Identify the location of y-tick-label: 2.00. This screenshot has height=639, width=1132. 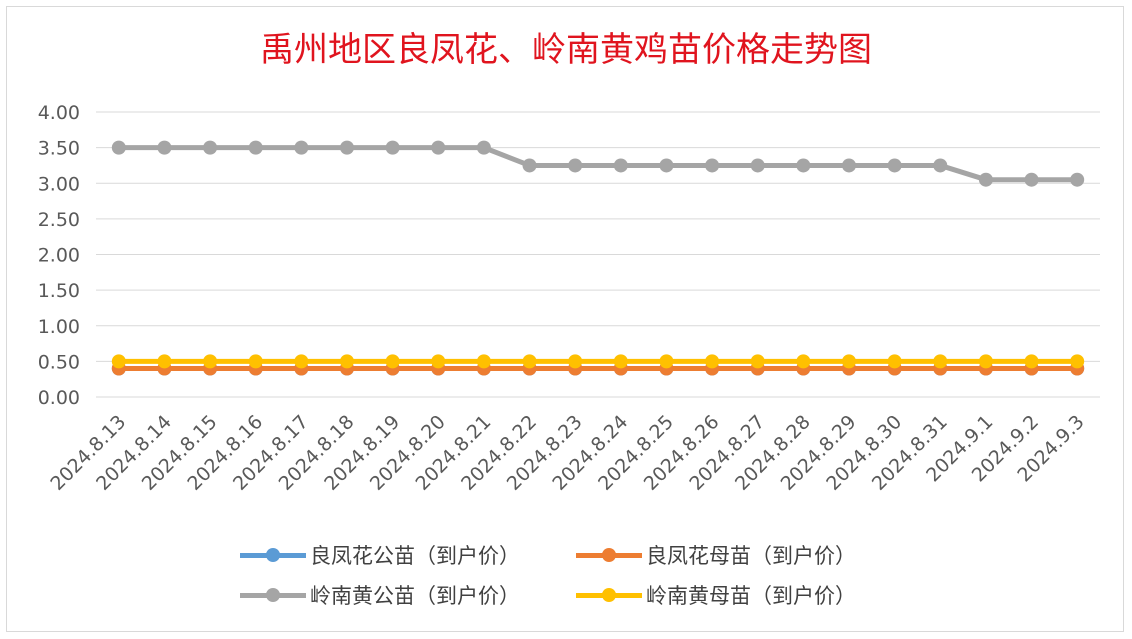
(59, 256).